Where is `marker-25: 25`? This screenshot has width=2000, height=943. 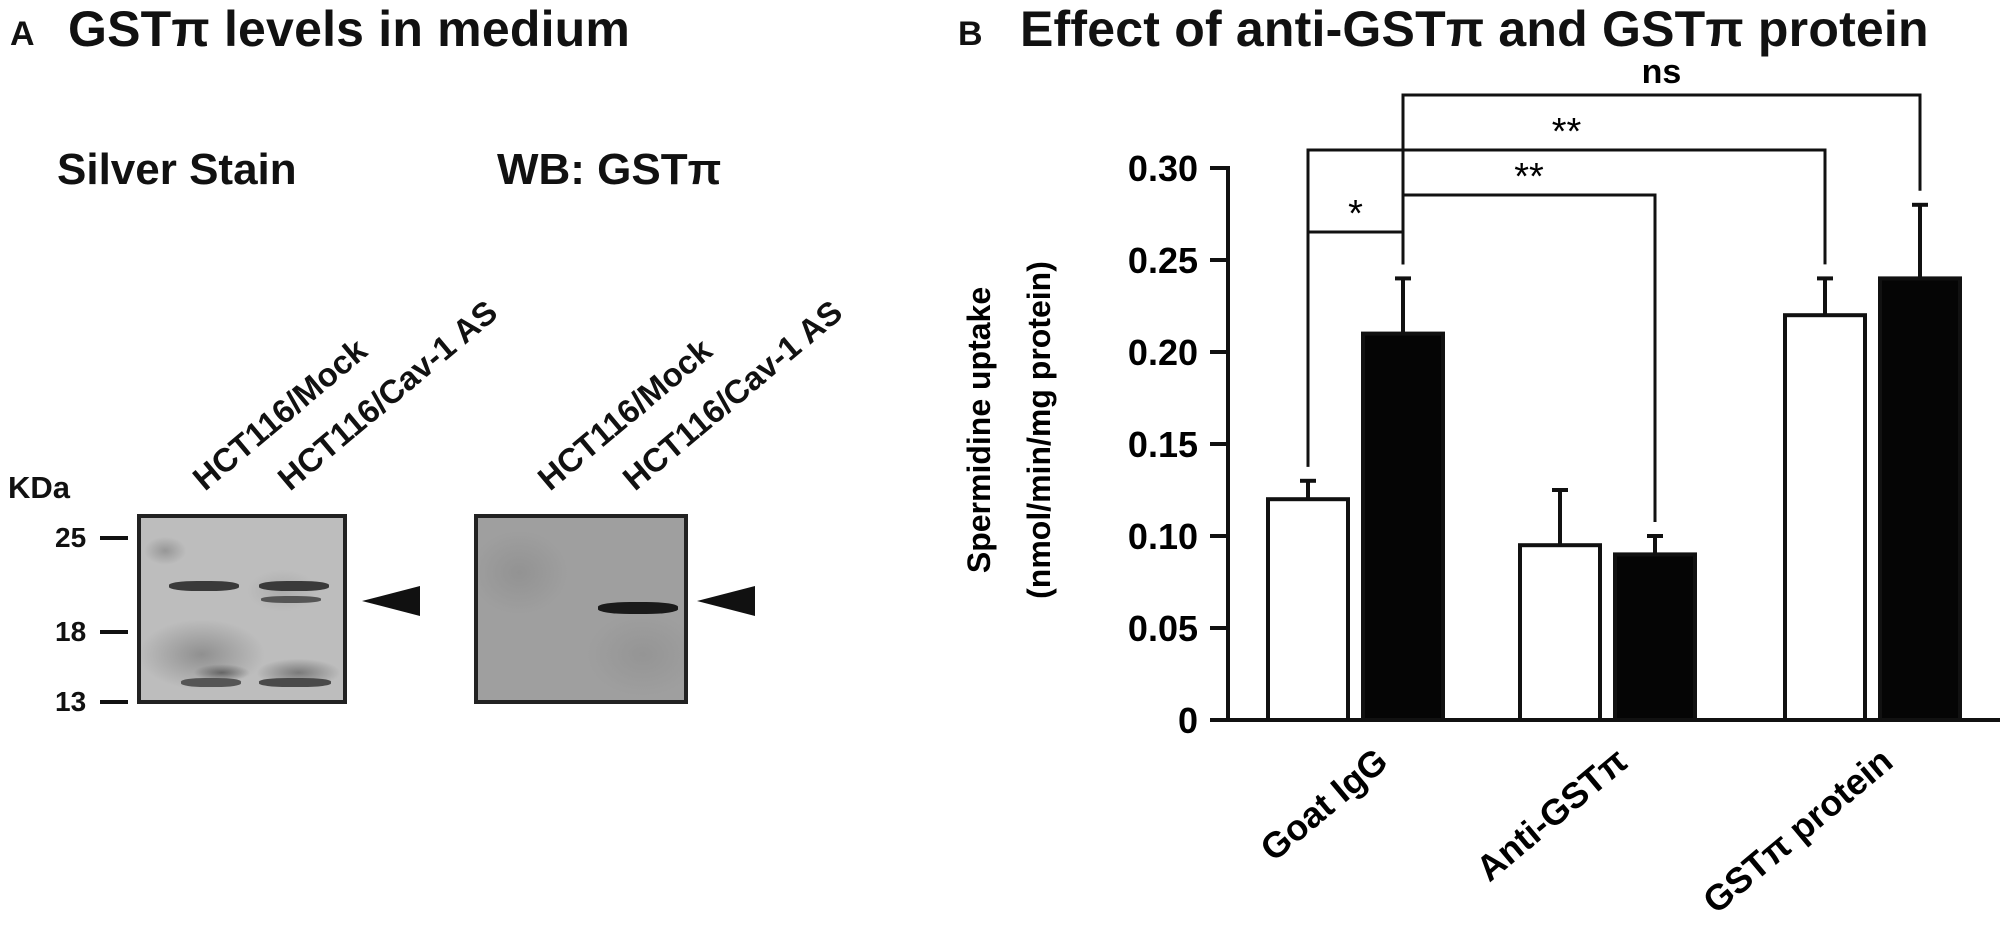 marker-25: 25 is located at coordinates (71, 537).